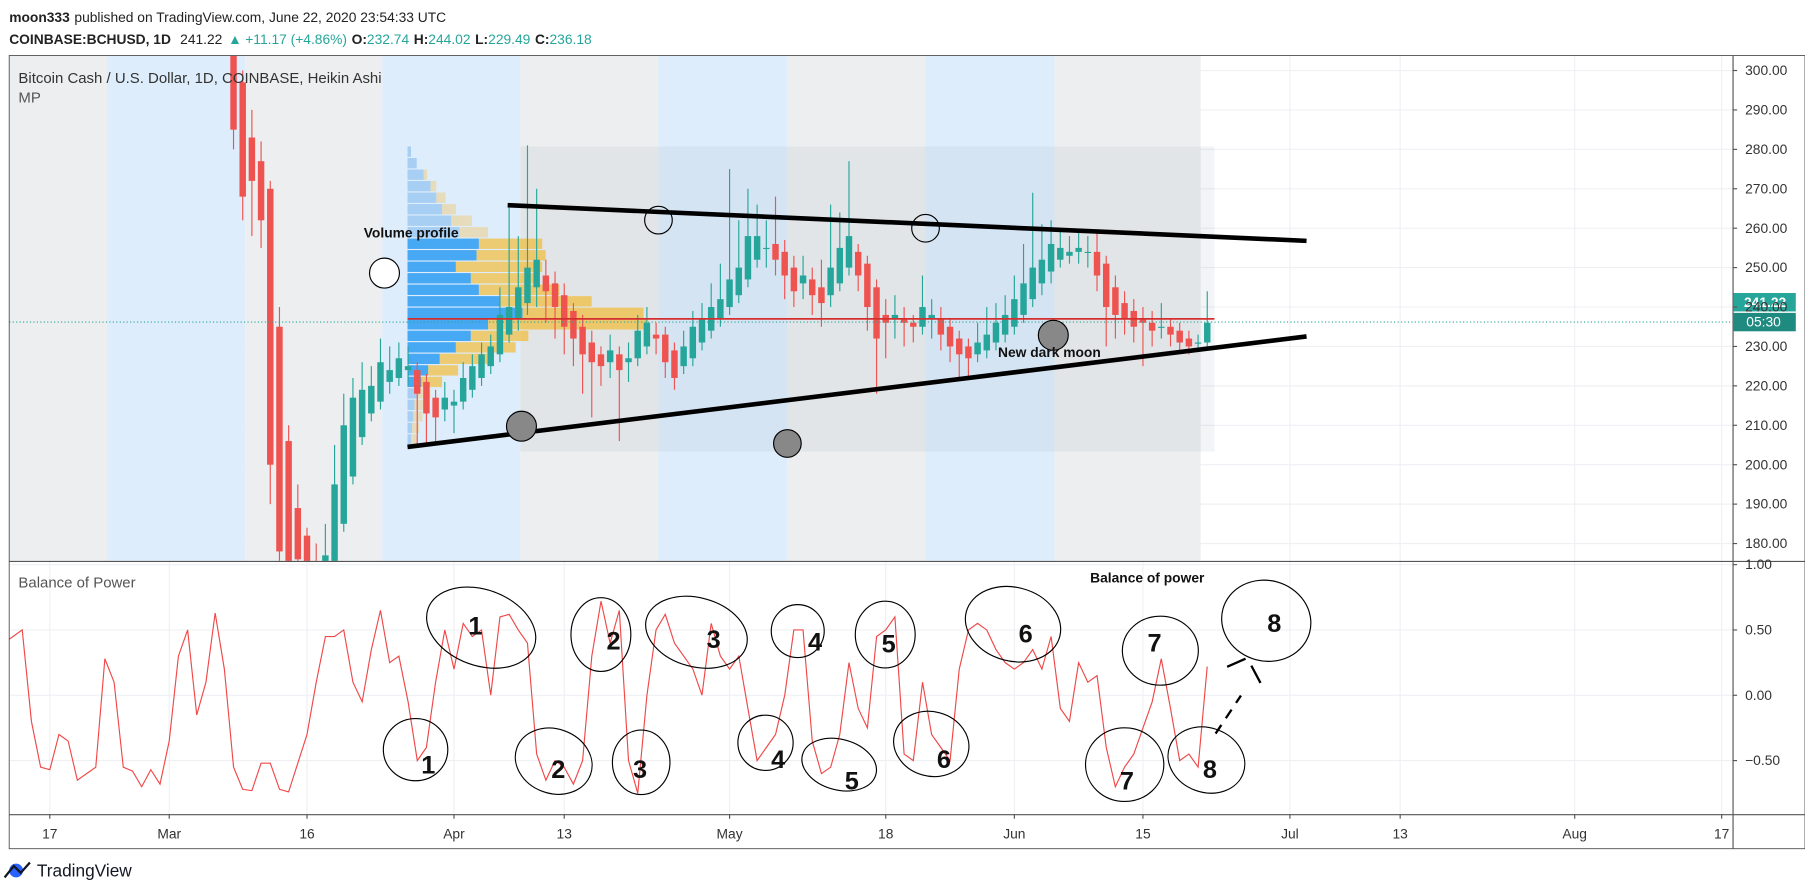 Image resolution: width=1805 pixels, height=895 pixels. What do you see at coordinates (1766, 307) in the screenshot?
I see `y-tick-label: 240.00` at bounding box center [1766, 307].